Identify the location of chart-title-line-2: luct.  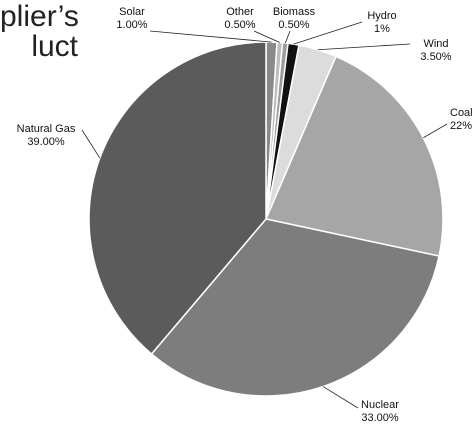
(54, 46).